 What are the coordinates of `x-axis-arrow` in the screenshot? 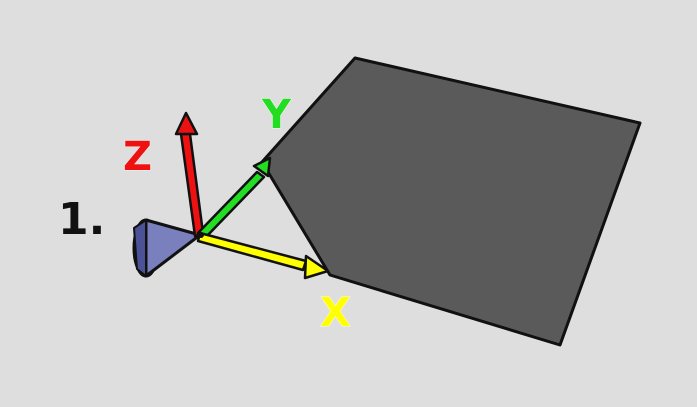 It's located at (263, 255).